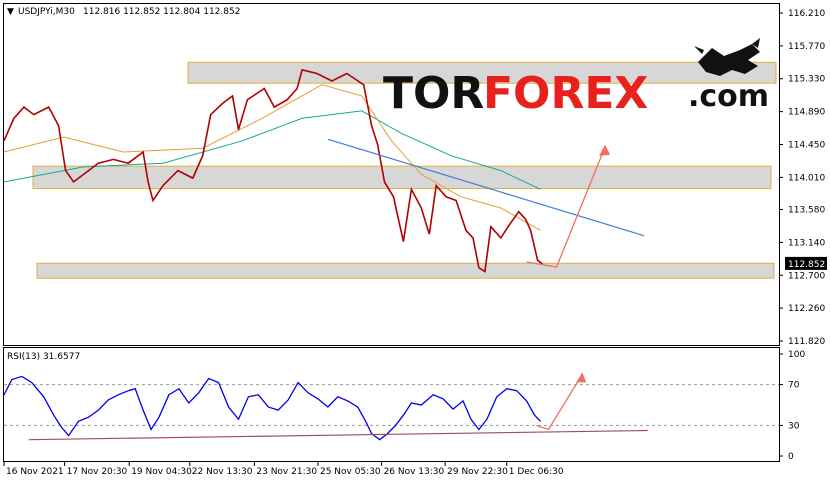 The height and width of the screenshot is (483, 830). I want to click on header-symbol-triangle-icon: ▼, so click(10, 12).